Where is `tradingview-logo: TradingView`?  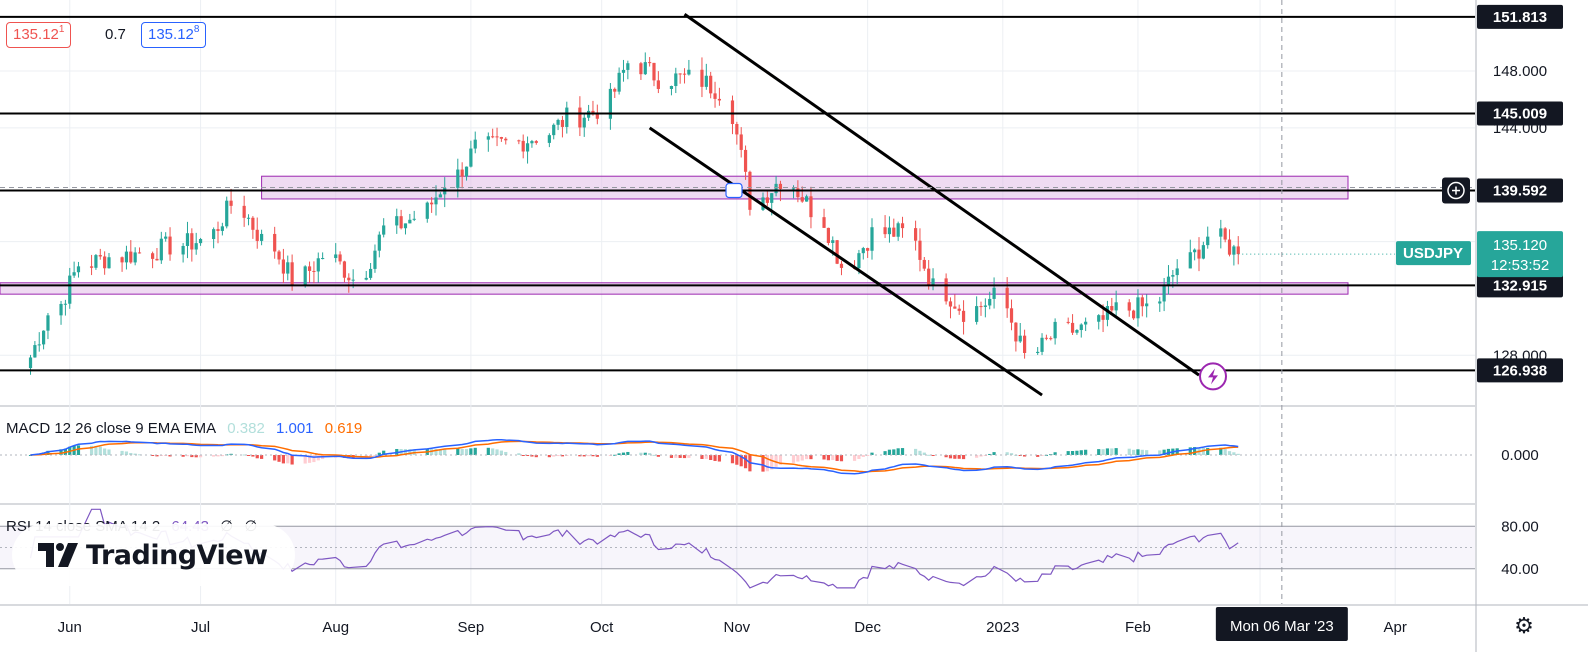 tradingview-logo: TradingView is located at coordinates (153, 555).